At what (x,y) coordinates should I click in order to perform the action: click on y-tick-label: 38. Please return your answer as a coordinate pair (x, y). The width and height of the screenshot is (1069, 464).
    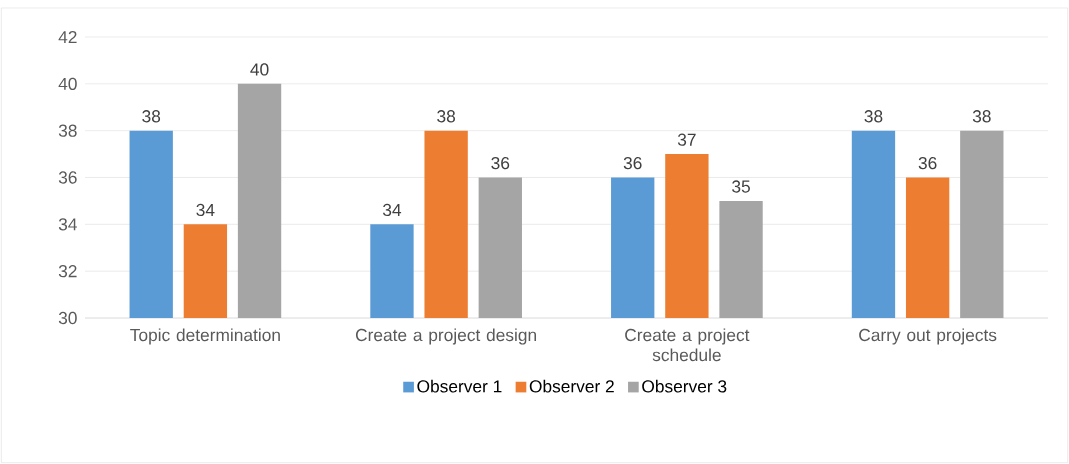
    Looking at the image, I should click on (67, 130).